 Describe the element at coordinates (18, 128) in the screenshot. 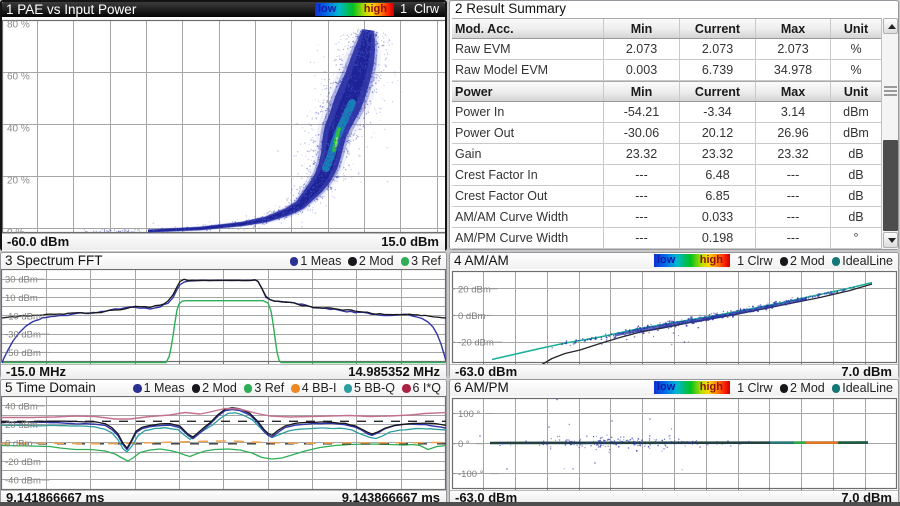

I see `svg-text: 40 %` at that location.